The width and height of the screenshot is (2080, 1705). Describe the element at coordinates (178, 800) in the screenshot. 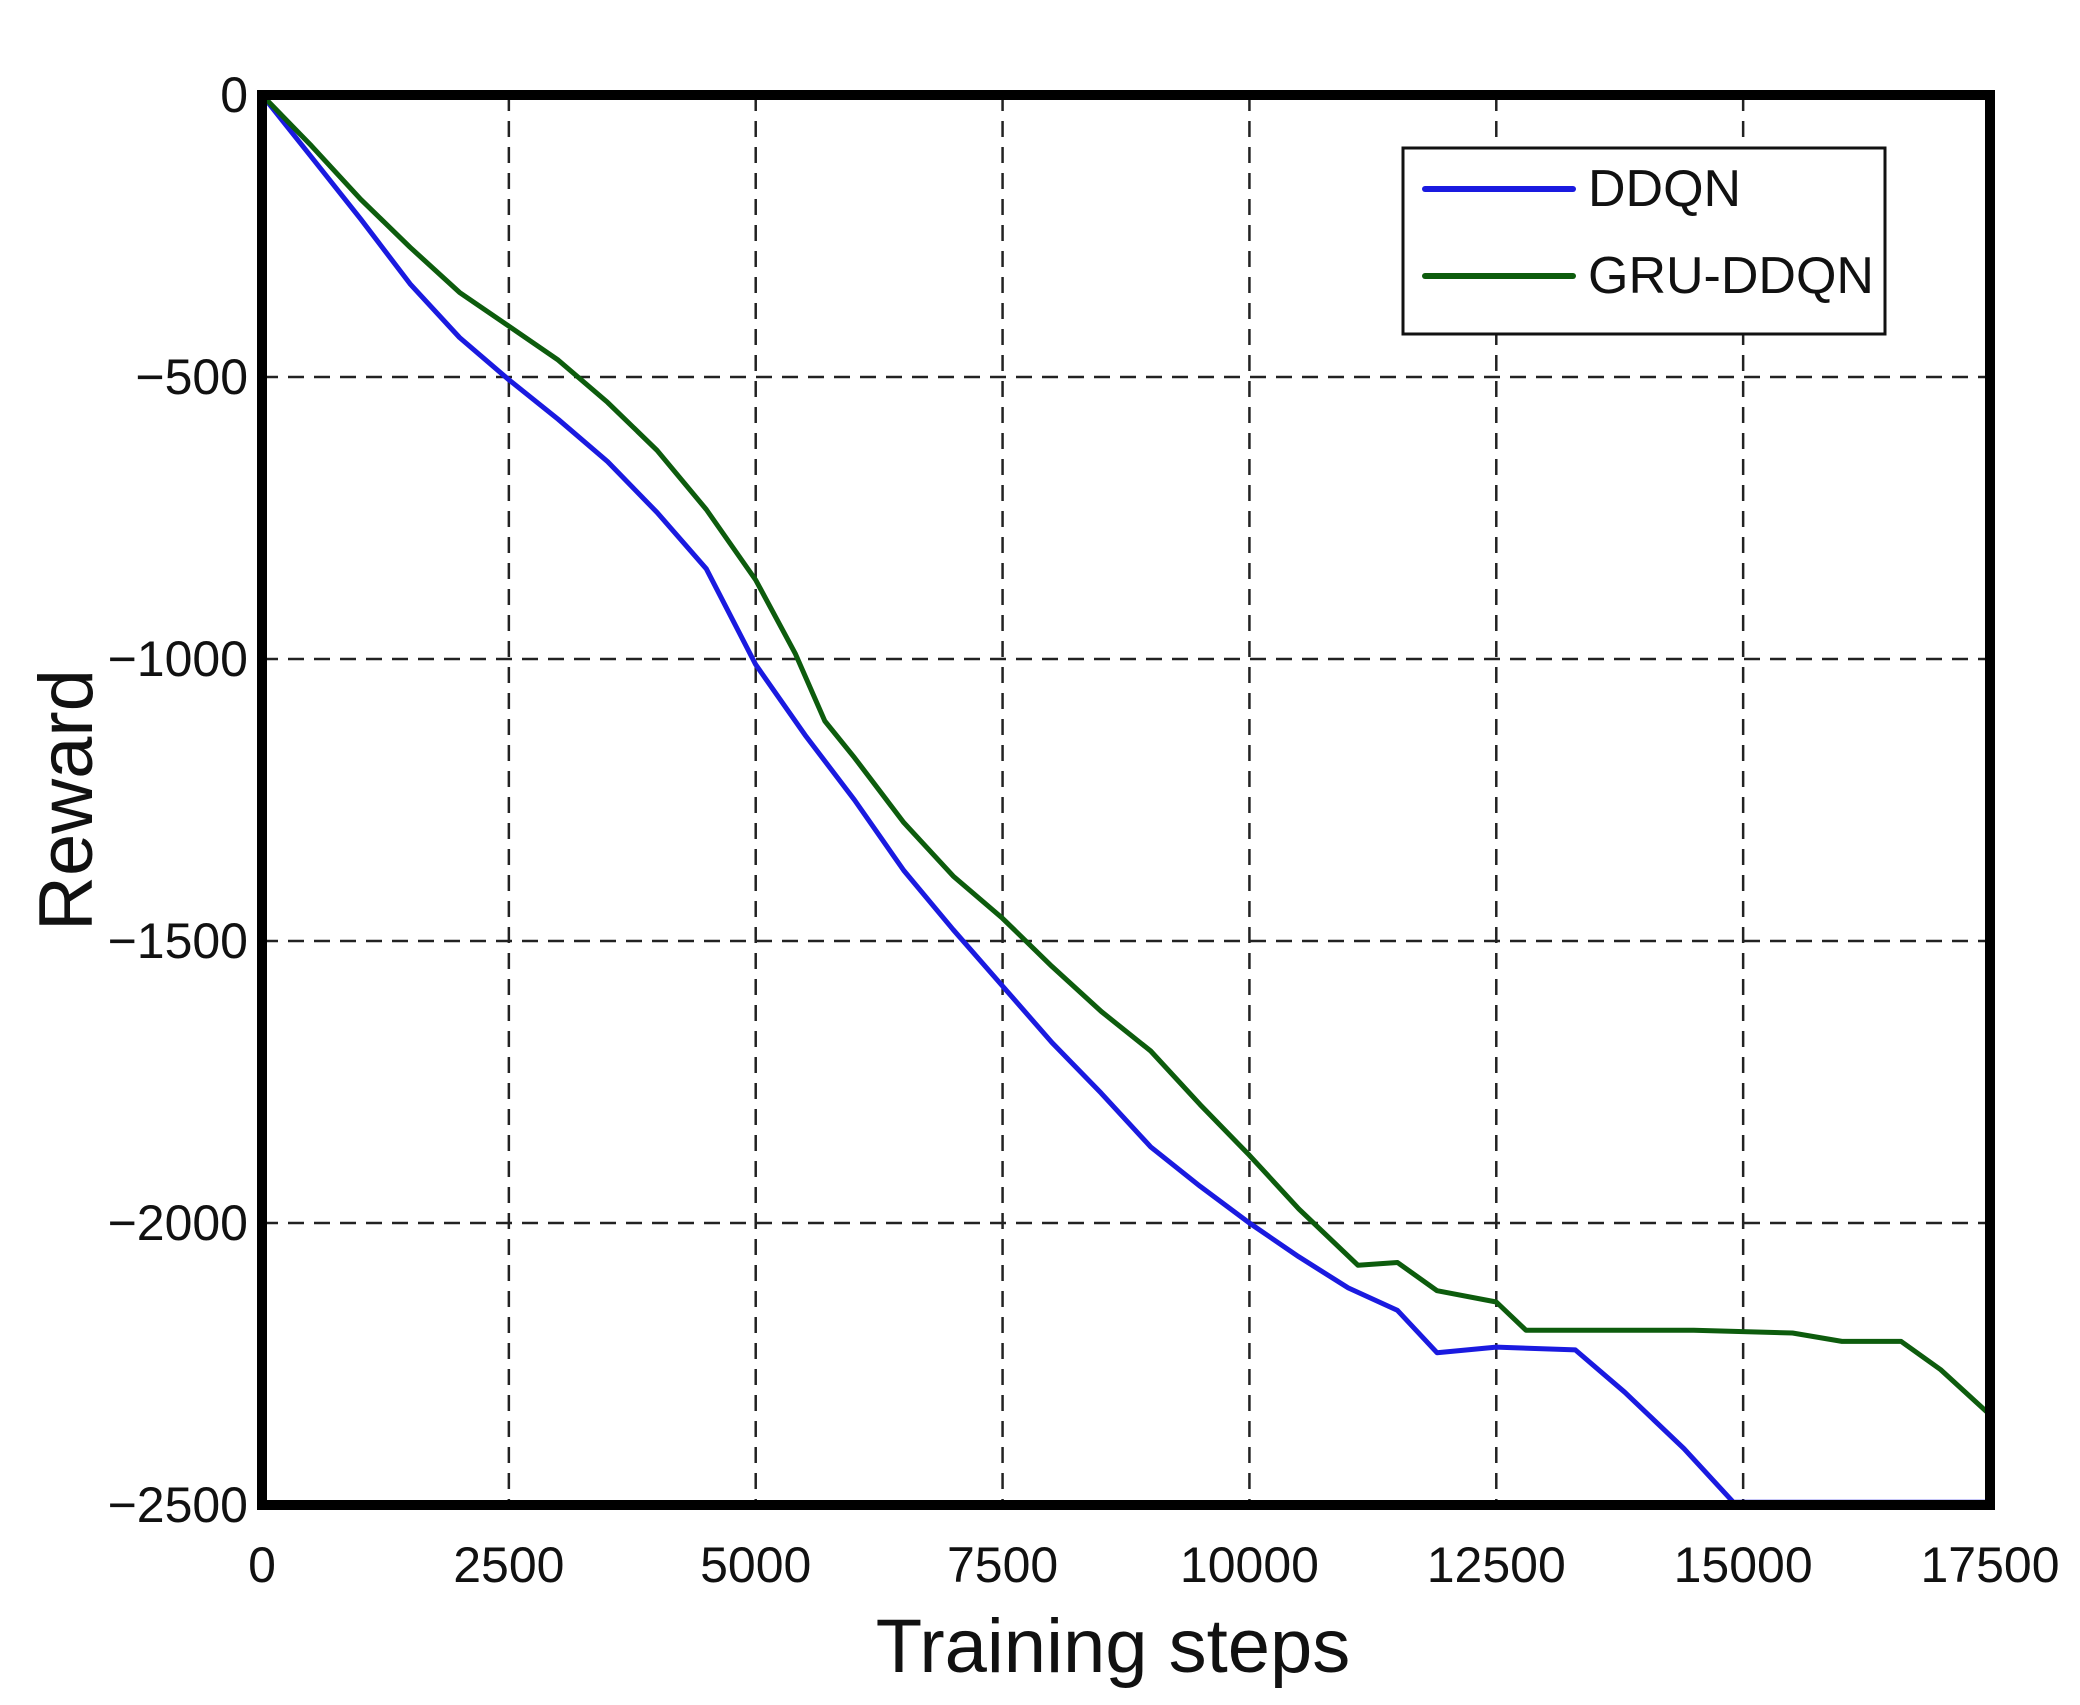

I see `y-tick-labels: 0 −500 −1000 −1500 −2000 −2500` at that location.